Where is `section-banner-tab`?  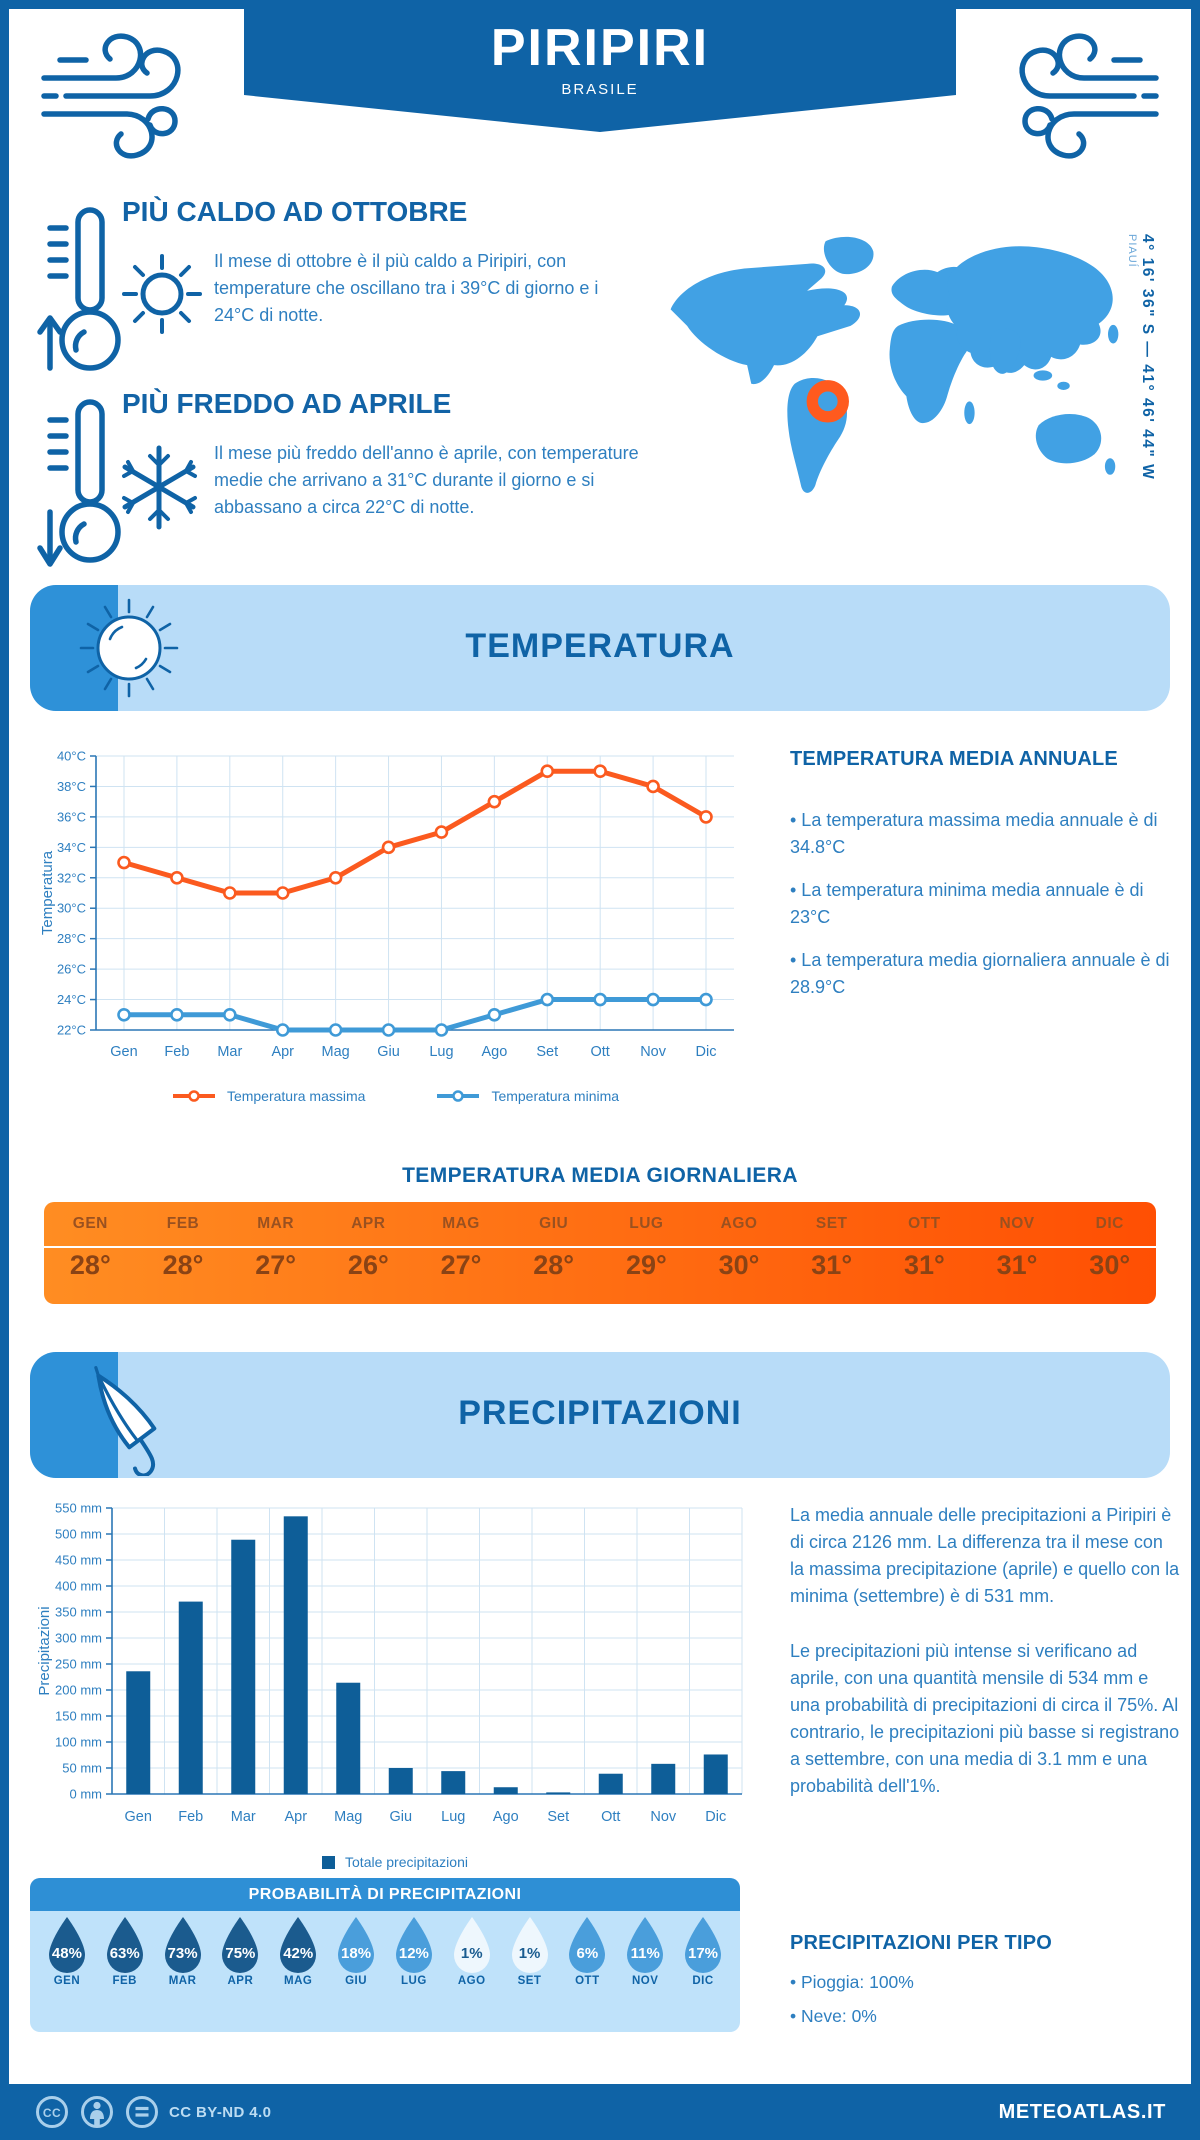 section-banner-tab is located at coordinates (74, 1415).